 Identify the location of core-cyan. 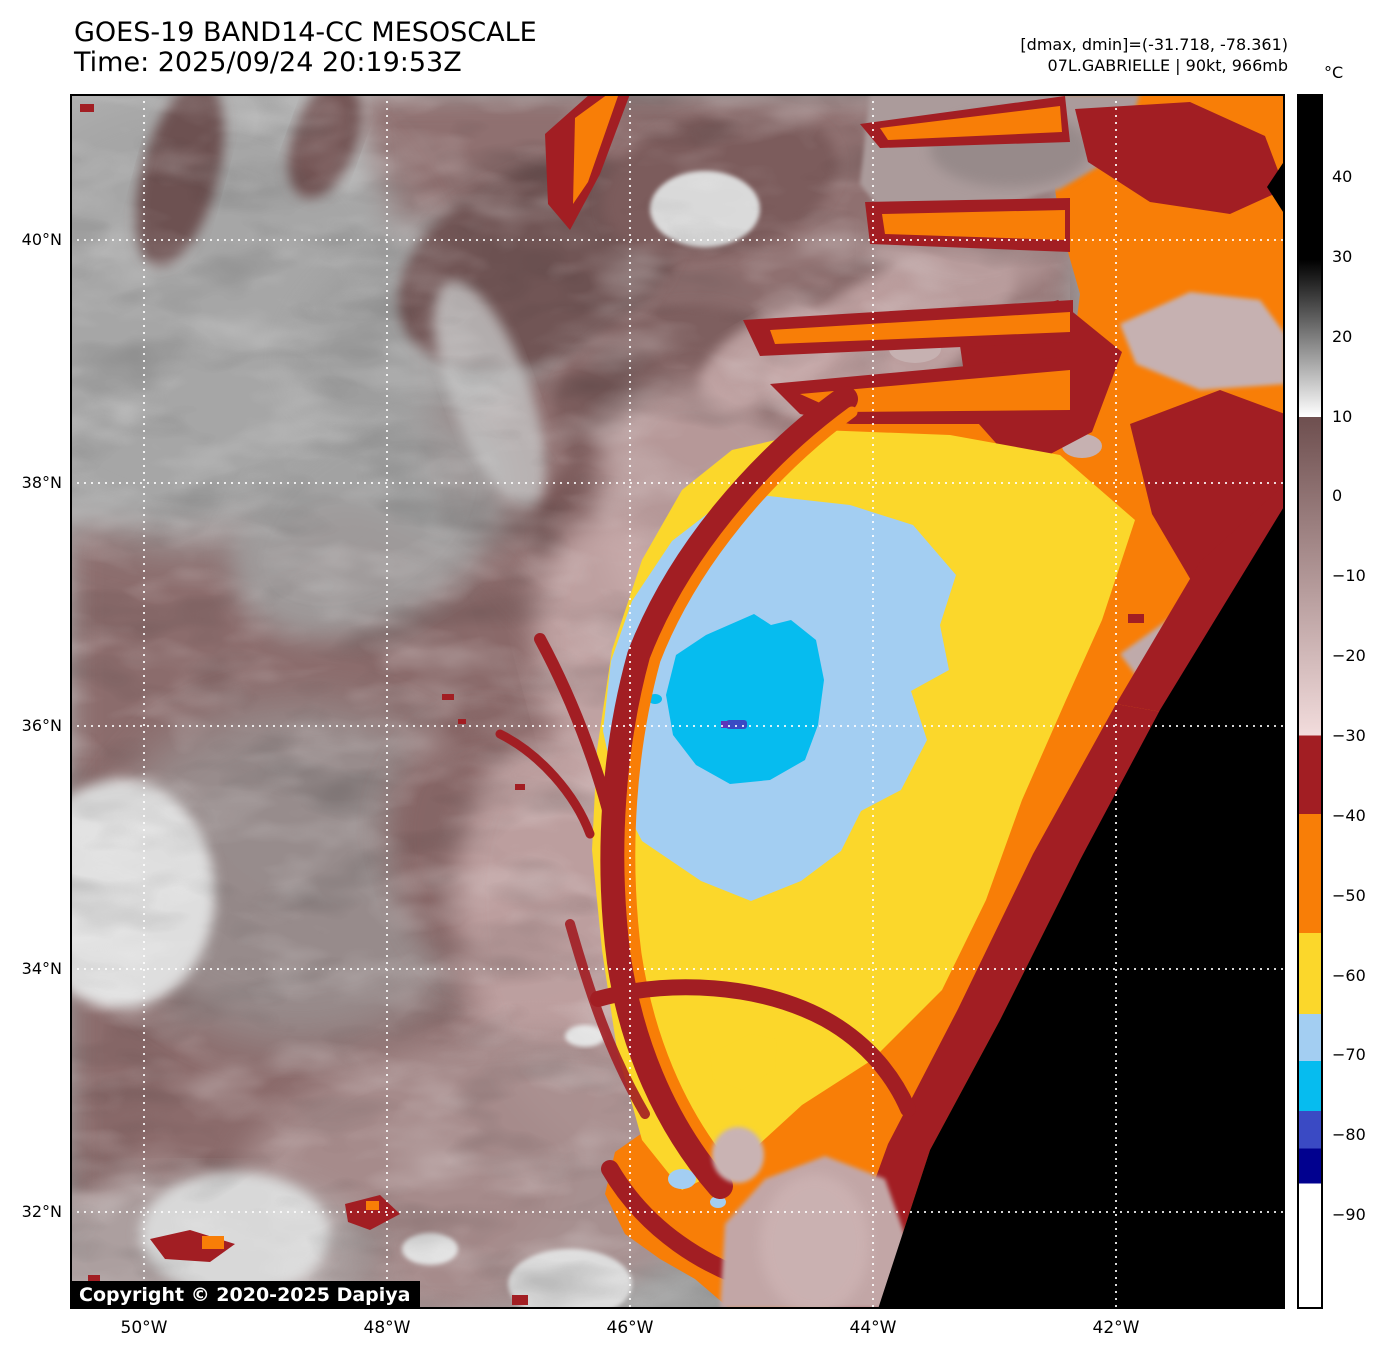
(745, 699).